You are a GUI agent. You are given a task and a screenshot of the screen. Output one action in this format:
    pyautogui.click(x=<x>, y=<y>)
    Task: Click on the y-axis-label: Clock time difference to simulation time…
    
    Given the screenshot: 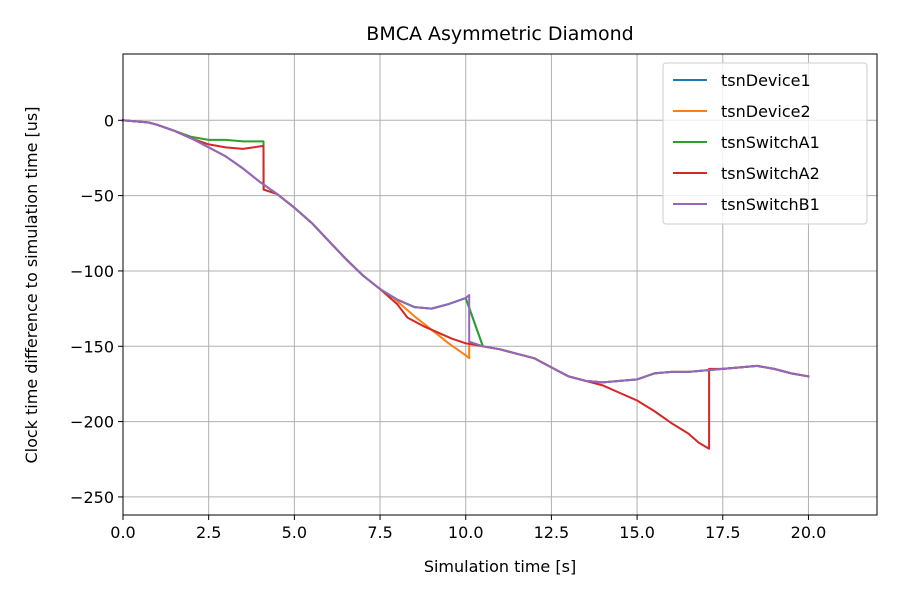 What is the action you would take?
    pyautogui.click(x=31, y=284)
    